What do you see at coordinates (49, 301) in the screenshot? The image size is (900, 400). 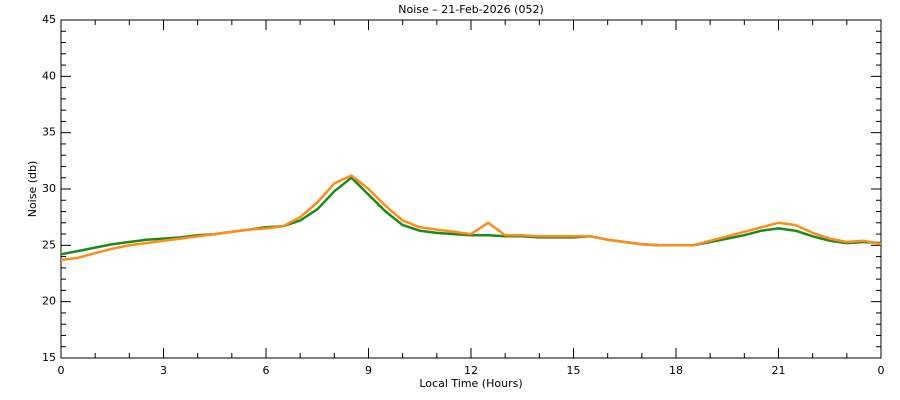 I see `y-tick-label: 20` at bounding box center [49, 301].